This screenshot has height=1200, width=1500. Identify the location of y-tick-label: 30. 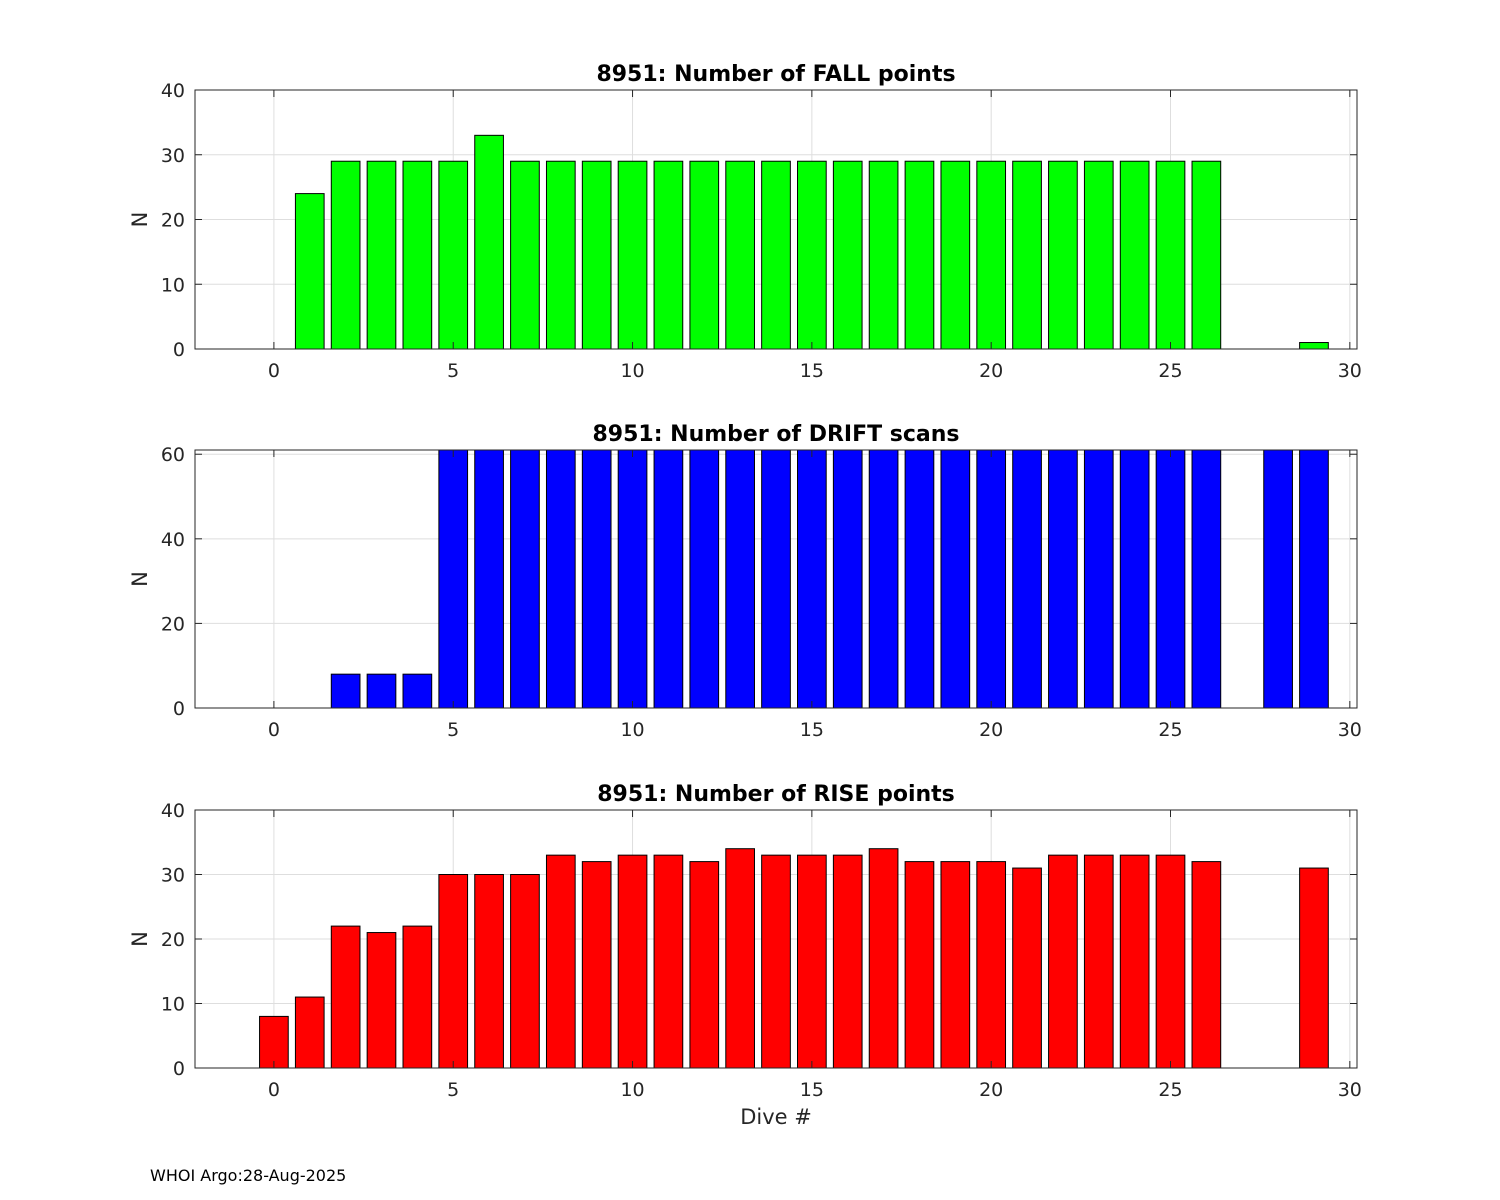
(173, 156).